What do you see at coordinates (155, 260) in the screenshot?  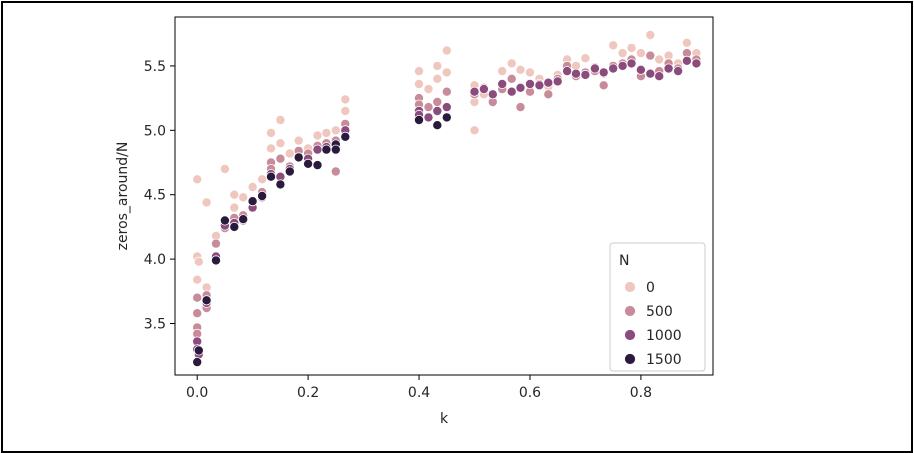 I see `y-tick-label: 4.0` at bounding box center [155, 260].